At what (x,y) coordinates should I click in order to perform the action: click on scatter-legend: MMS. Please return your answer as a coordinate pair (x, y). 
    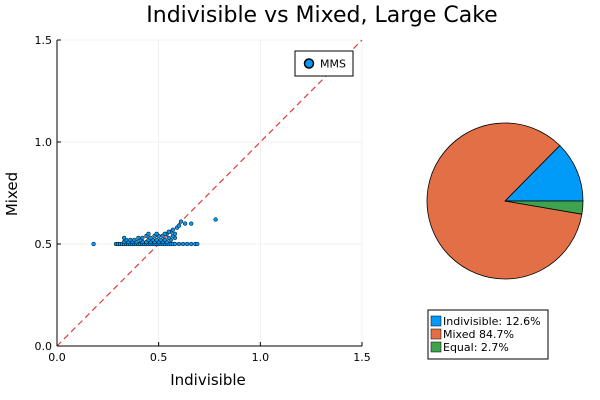
    Looking at the image, I should click on (324, 63).